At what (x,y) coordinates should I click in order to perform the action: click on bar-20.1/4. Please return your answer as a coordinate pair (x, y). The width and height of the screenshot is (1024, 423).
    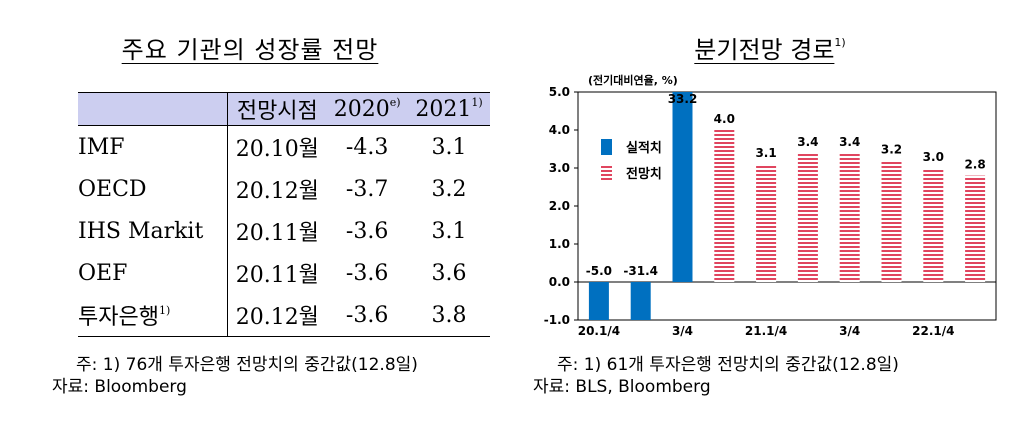
    Looking at the image, I should click on (598, 301).